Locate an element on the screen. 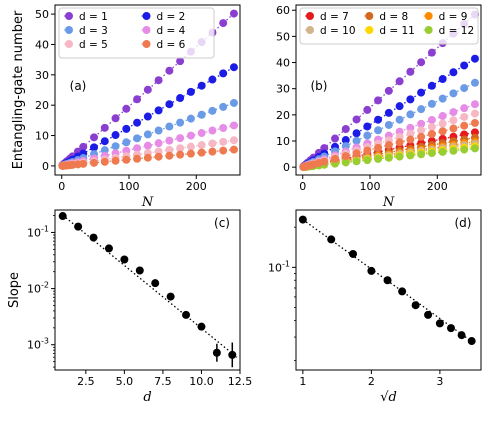 This screenshot has width=499, height=421. legend-item: d = 2 is located at coordinates (163, 17).